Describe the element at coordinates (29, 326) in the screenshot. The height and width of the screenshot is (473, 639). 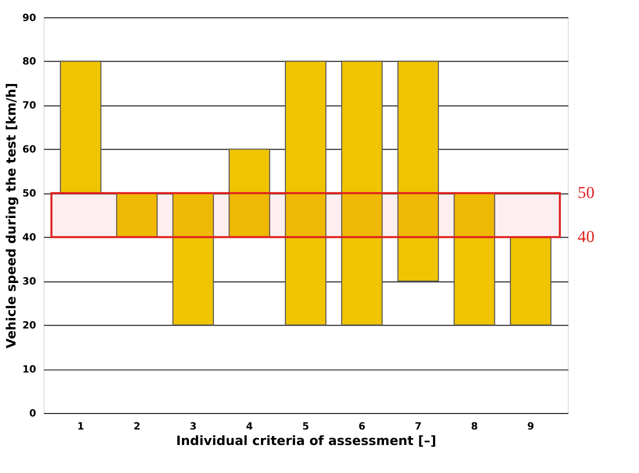
I see `y-tick-label: 20` at that location.